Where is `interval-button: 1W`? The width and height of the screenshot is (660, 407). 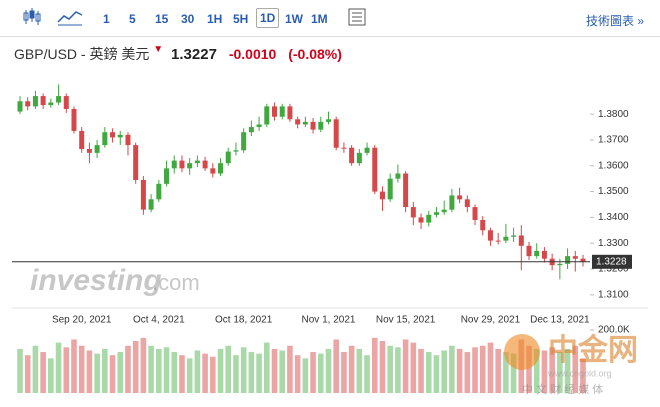
interval-button: 1W is located at coordinates (294, 19).